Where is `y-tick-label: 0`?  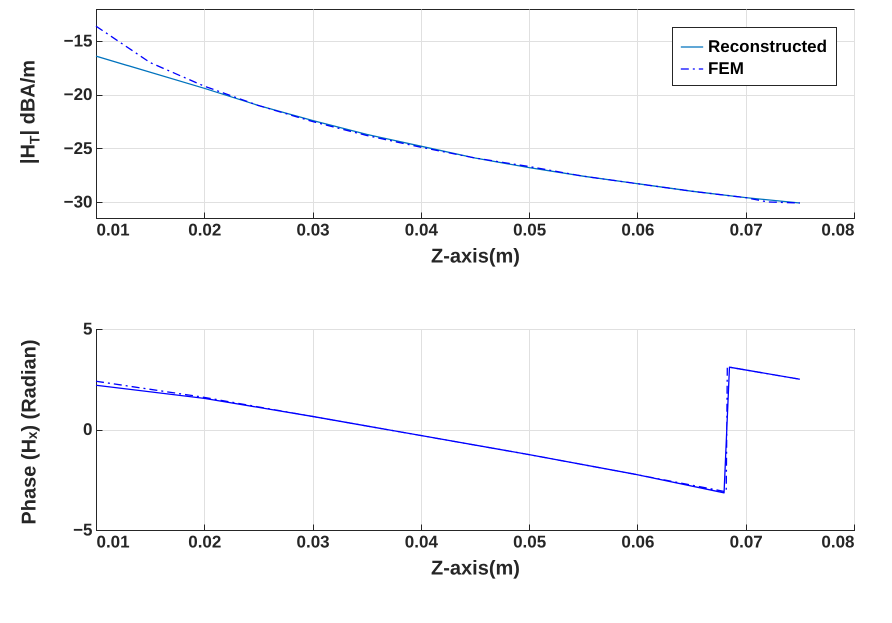 y-tick-label: 0 is located at coordinates (87, 429).